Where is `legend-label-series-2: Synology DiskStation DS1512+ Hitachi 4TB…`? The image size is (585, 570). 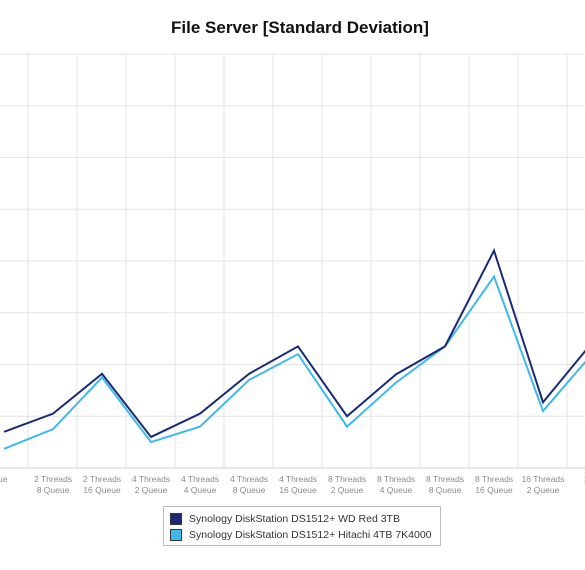 legend-label-series-2: Synology DiskStation DS1512+ Hitachi 4TB… is located at coordinates (310, 535).